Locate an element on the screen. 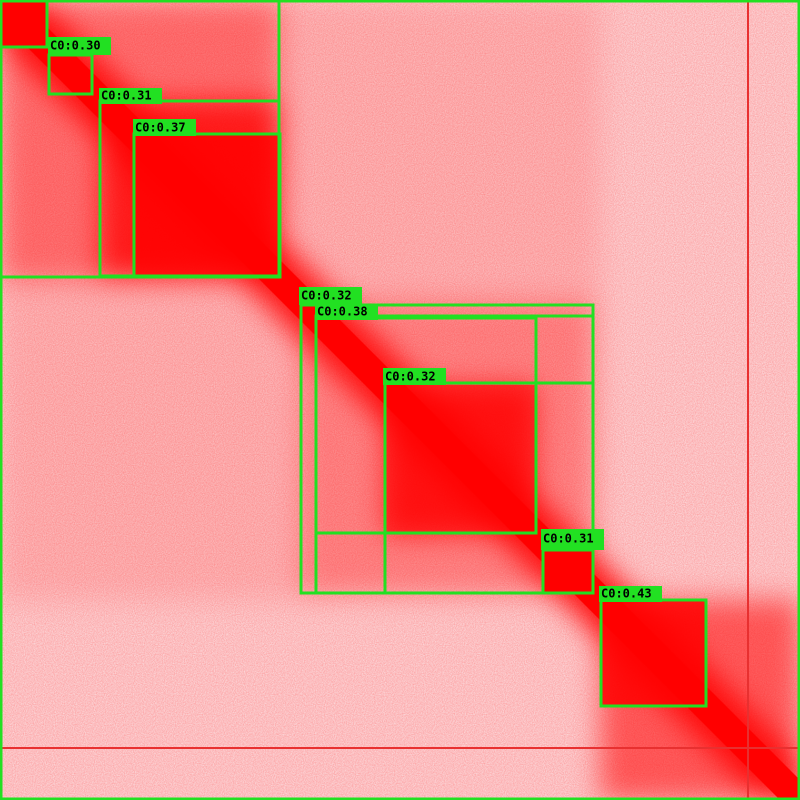  detection-label: C0:0.30 is located at coordinates (75, 46).